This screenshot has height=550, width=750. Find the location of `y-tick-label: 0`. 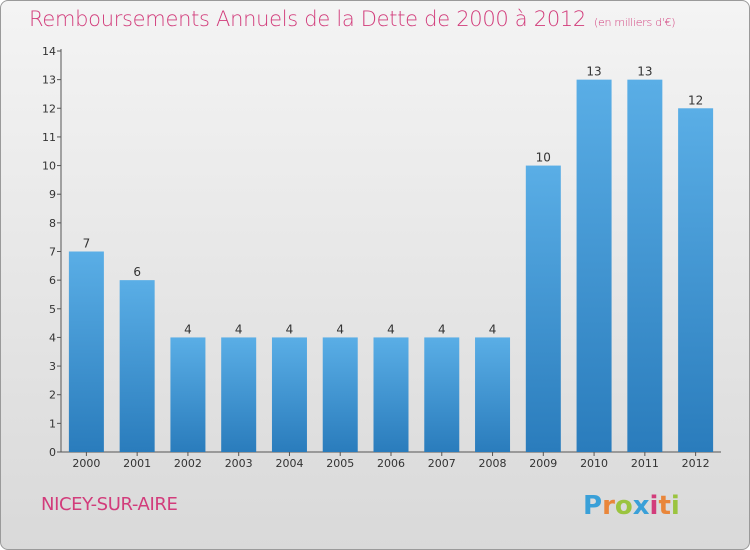

y-tick-label: 0 is located at coordinates (52, 452).